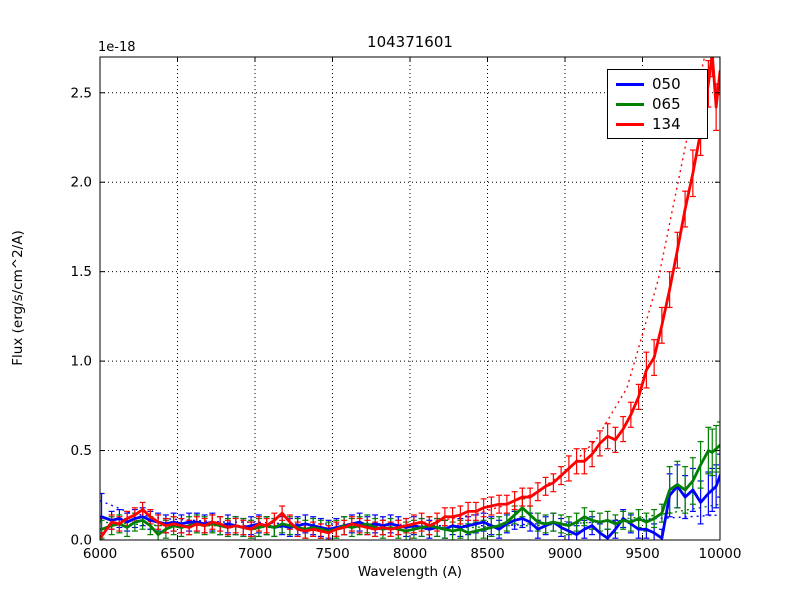 Image resolution: width=800 pixels, height=600 pixels. Describe the element at coordinates (642, 554) in the screenshot. I see `x-tick-label: 9500` at that location.